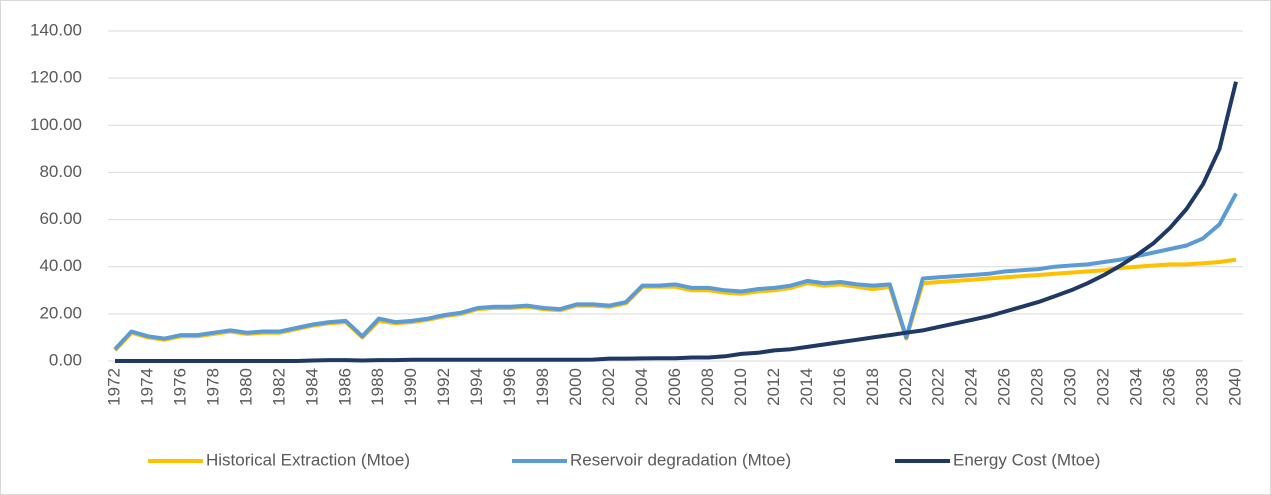  What do you see at coordinates (707, 387) in the screenshot?
I see `x-tick-label: 2008` at bounding box center [707, 387].